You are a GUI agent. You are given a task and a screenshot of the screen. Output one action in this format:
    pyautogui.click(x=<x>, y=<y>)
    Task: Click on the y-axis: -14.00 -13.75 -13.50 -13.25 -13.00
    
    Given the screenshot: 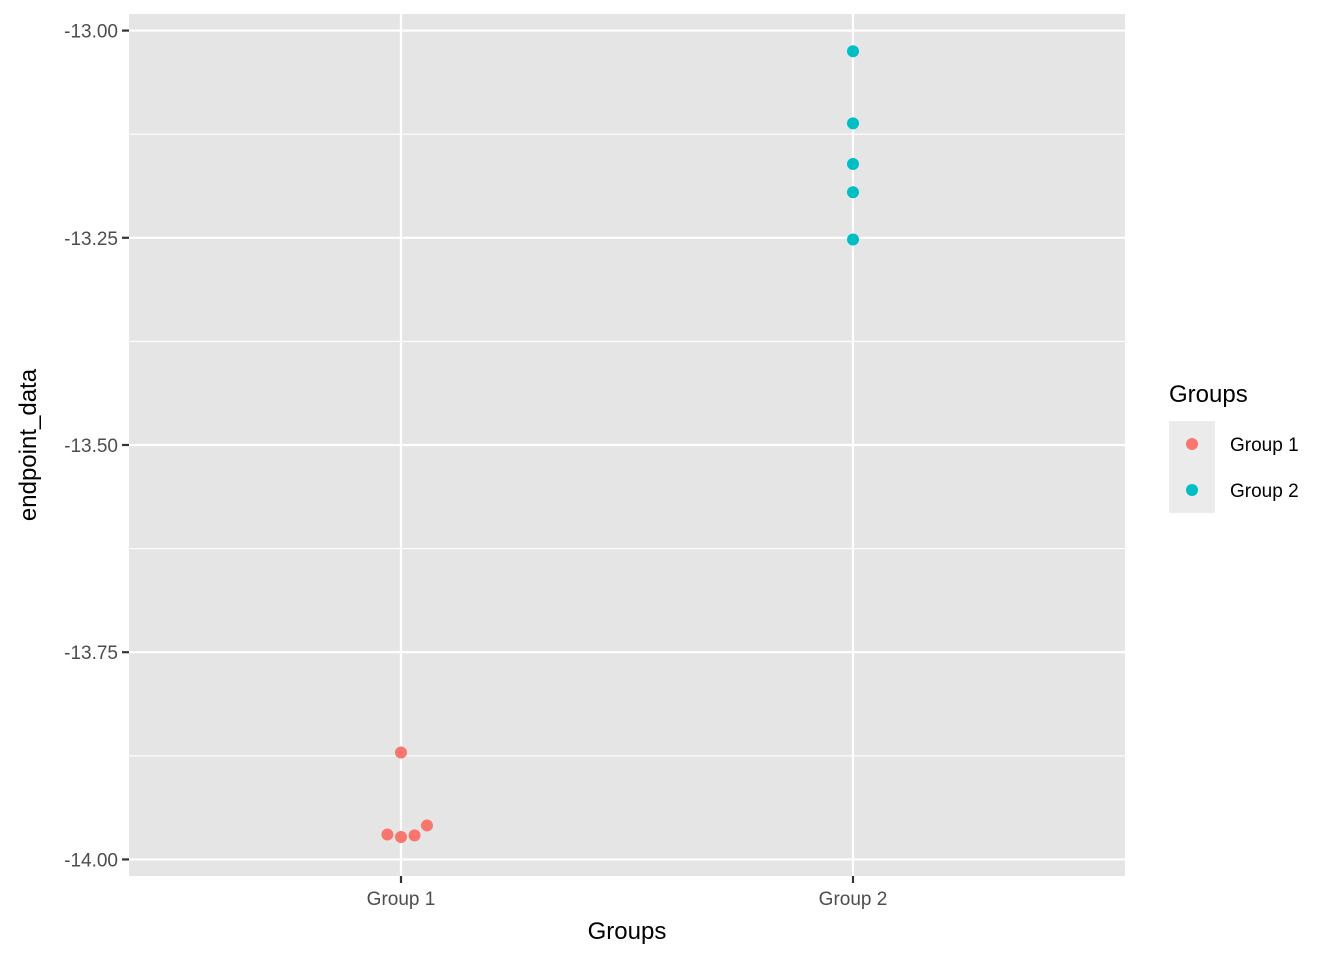 What is the action you would take?
    pyautogui.click(x=96, y=446)
    